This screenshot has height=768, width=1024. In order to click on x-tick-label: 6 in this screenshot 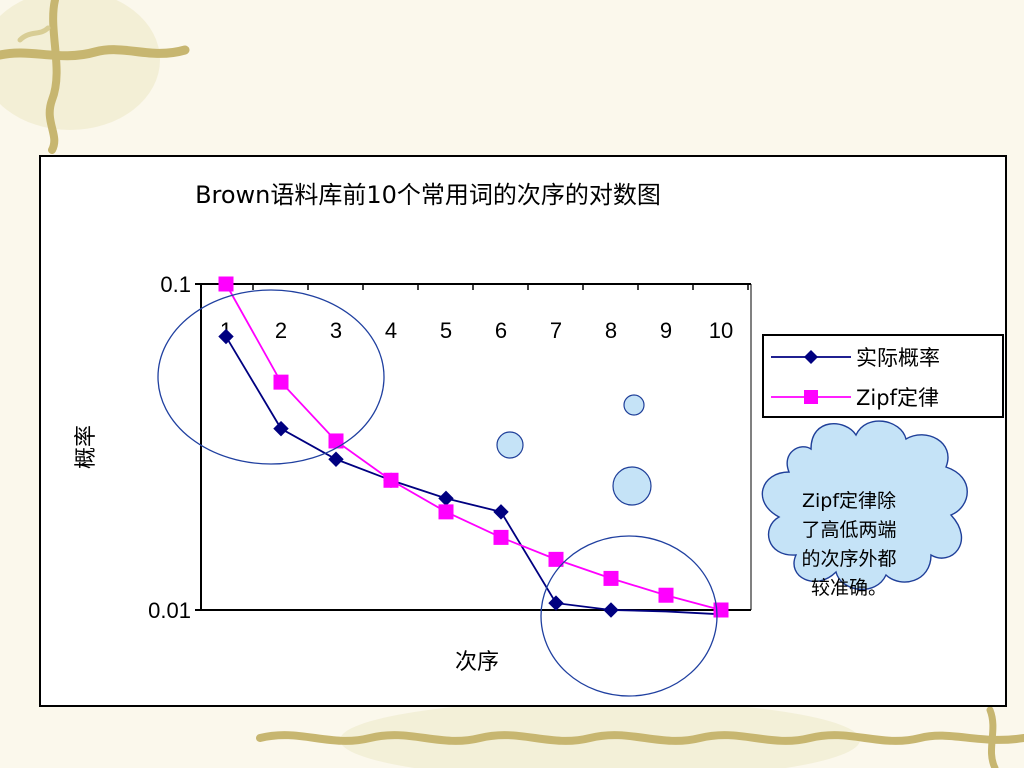, I will do `click(501, 330)`.